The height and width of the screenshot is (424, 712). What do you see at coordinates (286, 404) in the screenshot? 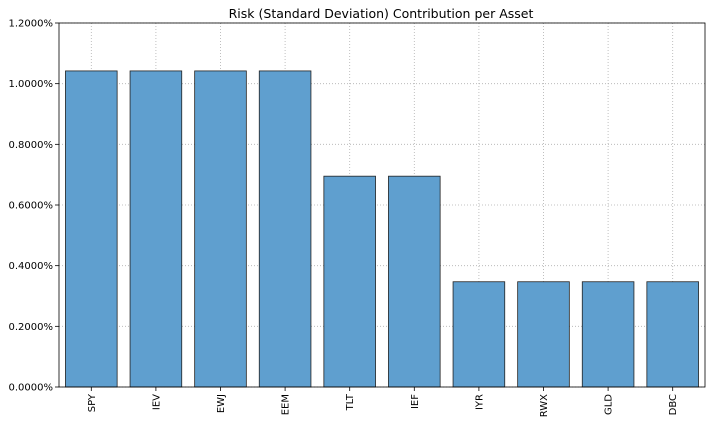
I see `x-tick-label: EEM` at bounding box center [286, 404].